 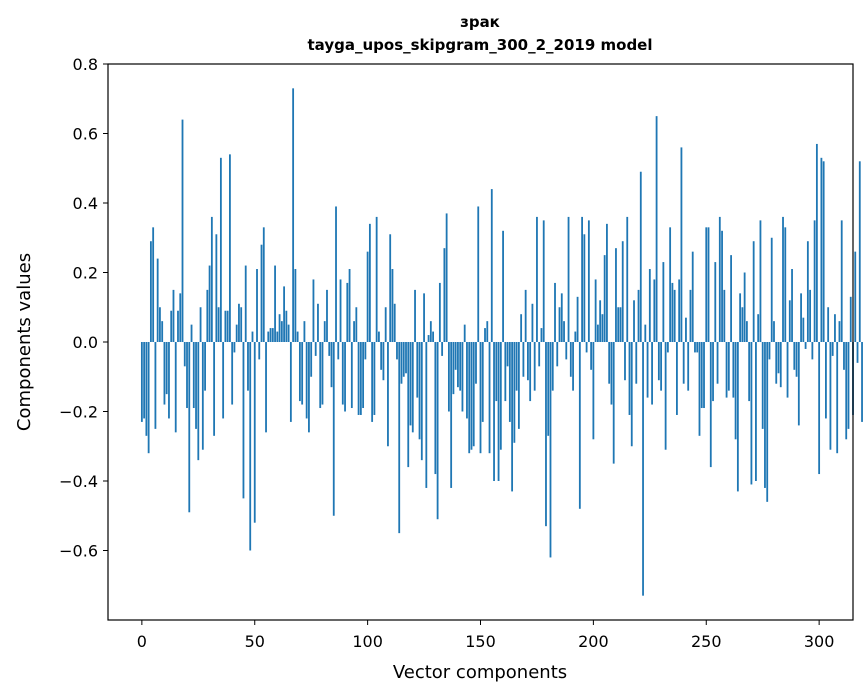 I want to click on y-tick-label-3: 0.0, so click(x=85, y=342).